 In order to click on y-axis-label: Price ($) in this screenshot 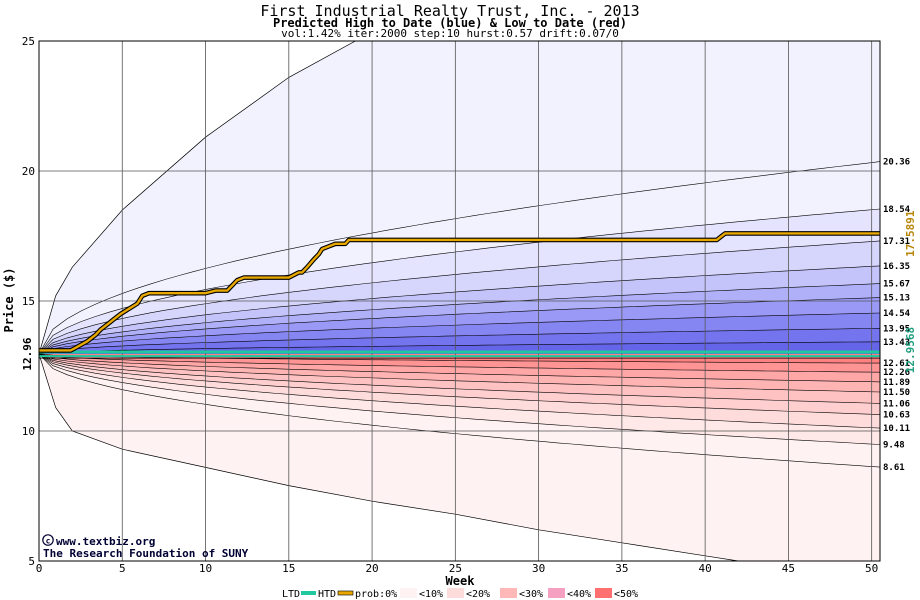, I will do `click(9, 299)`.